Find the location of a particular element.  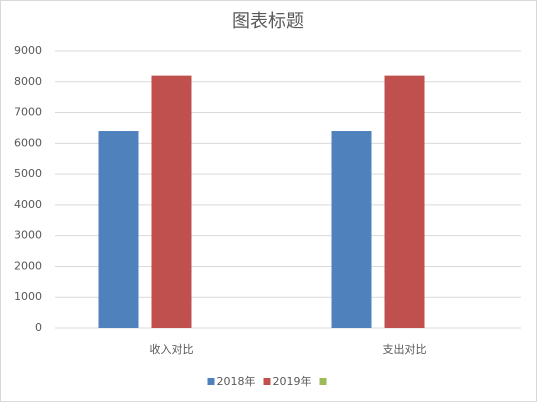

legend-label: 2019年 is located at coordinates (292, 381).